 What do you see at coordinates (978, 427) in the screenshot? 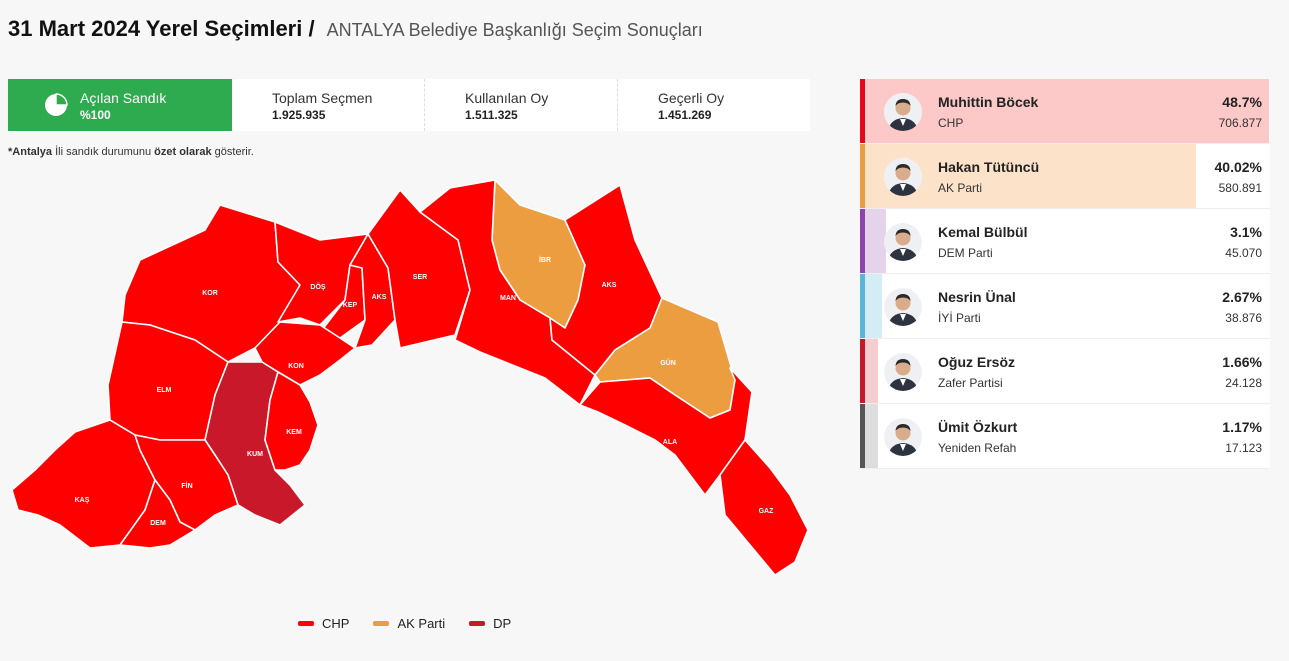
I see `candidate-name: Ümit Özkurt` at bounding box center [978, 427].